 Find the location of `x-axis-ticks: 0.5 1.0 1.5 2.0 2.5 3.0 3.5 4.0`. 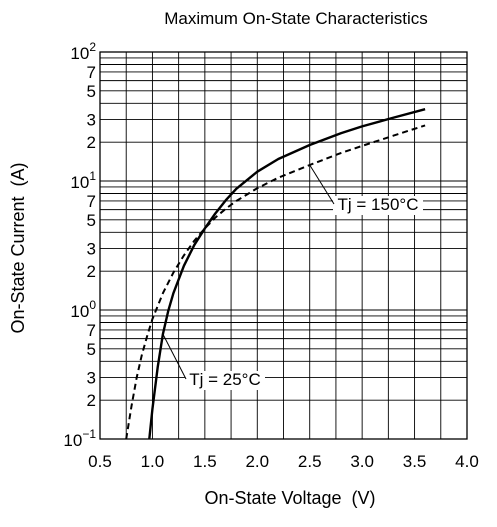

x-axis-ticks: 0.5 1.0 1.5 2.0 2.5 3.0 3.5 4.0 is located at coordinates (283, 461).